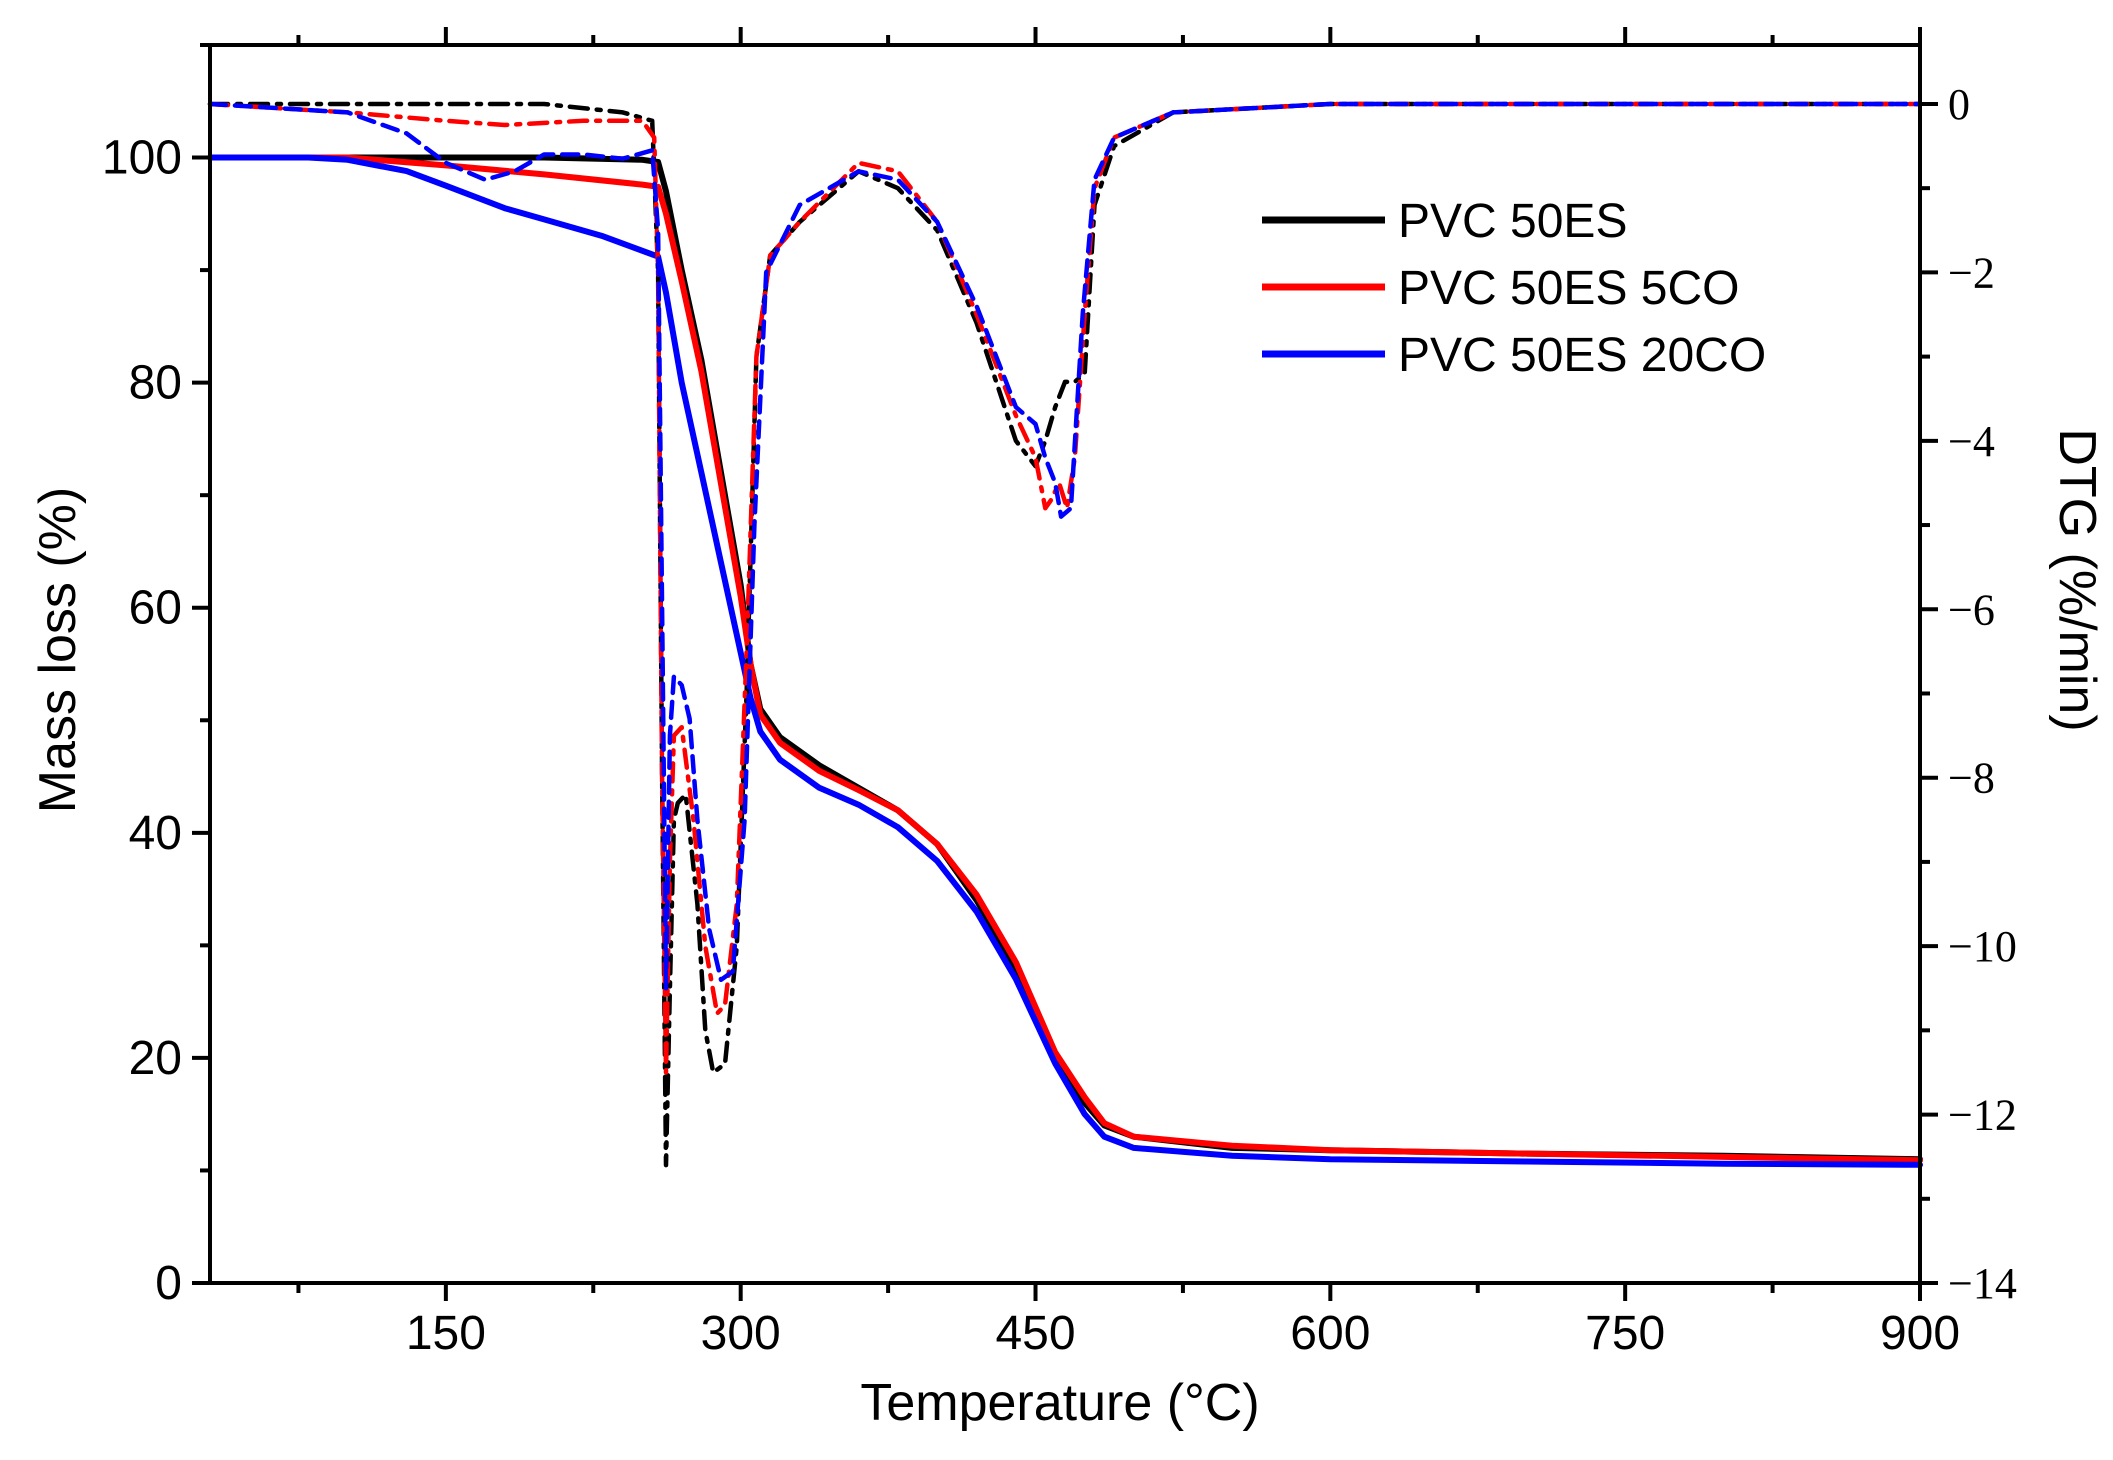  Describe the element at coordinates (142, 158) in the screenshot. I see `y-left-tick-label: 100` at that location.